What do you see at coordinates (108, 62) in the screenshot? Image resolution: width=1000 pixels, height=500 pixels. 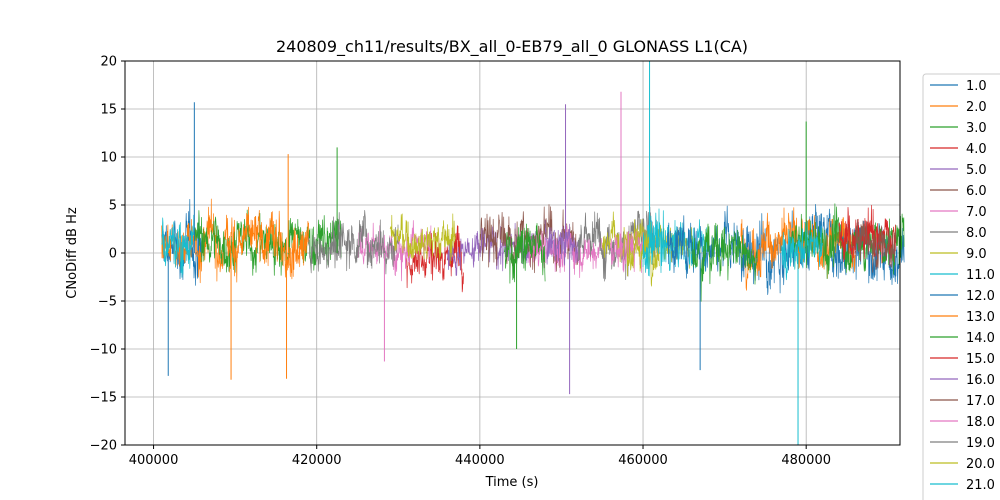 I see `y-tick-label: 20` at bounding box center [108, 62].